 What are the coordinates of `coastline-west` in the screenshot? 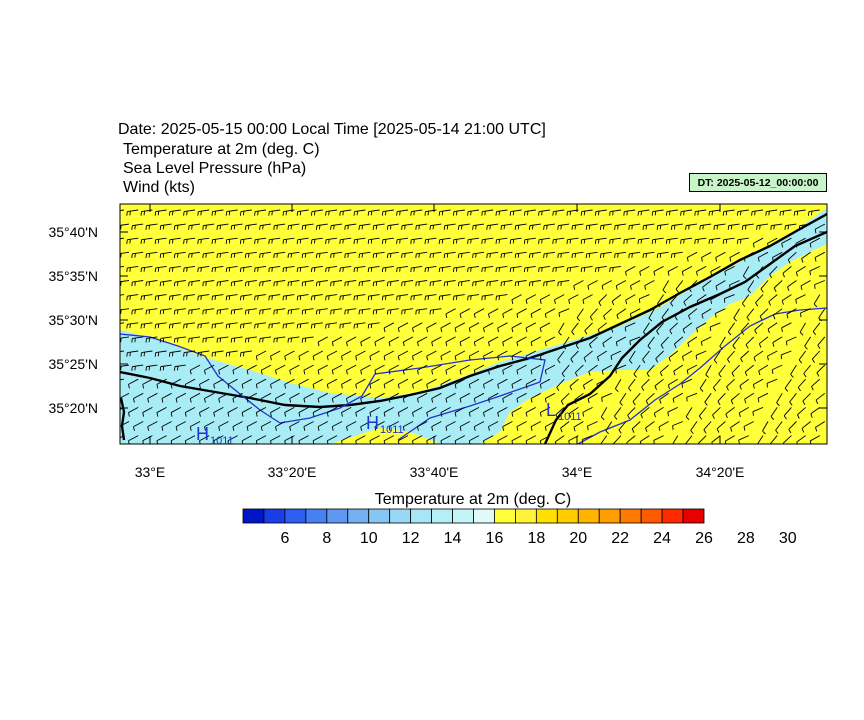 It's located at (123, 419).